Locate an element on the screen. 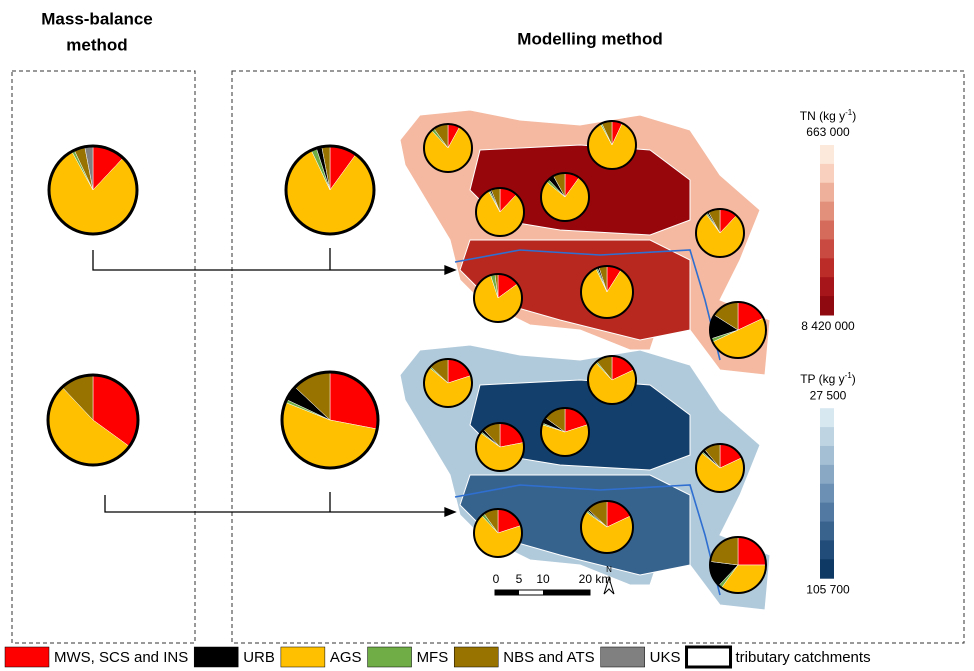  legend-label: AGS is located at coordinates (346, 657).